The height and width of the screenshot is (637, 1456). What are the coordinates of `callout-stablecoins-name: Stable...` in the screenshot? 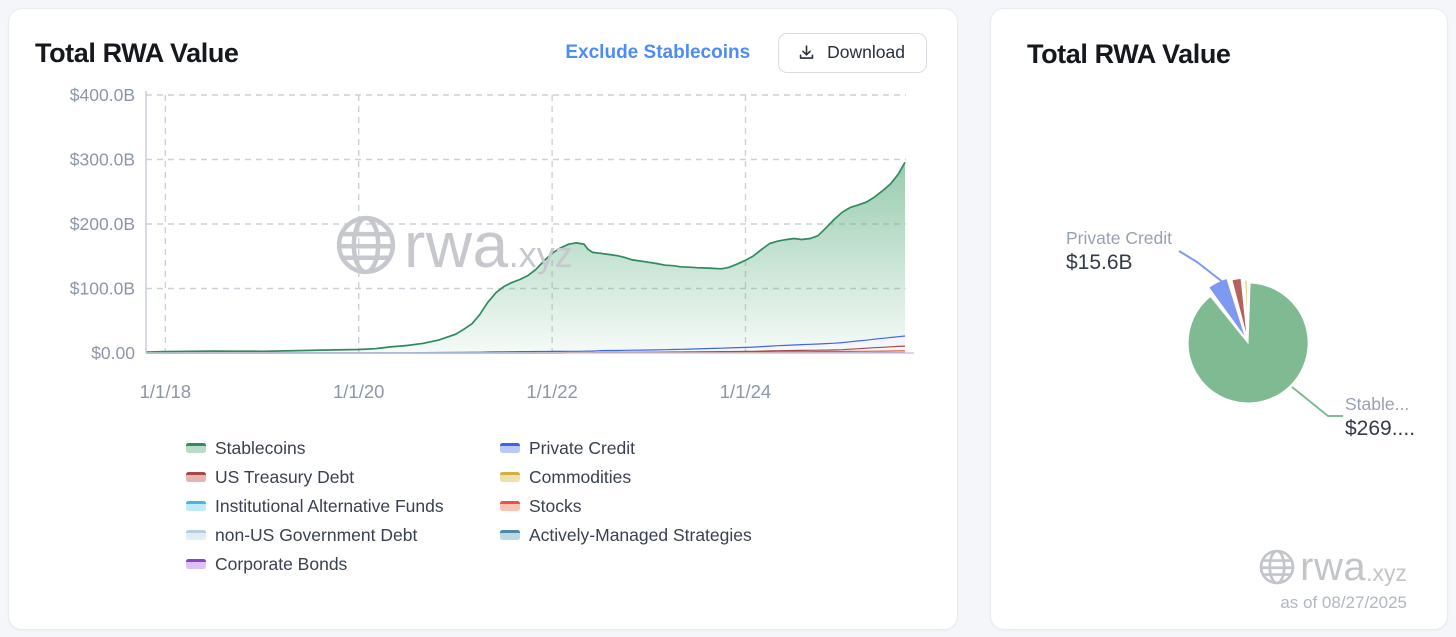 It's located at (1377, 404).